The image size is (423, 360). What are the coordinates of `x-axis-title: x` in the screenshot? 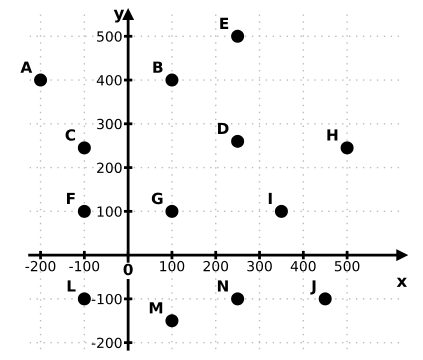 It's located at (401, 282).